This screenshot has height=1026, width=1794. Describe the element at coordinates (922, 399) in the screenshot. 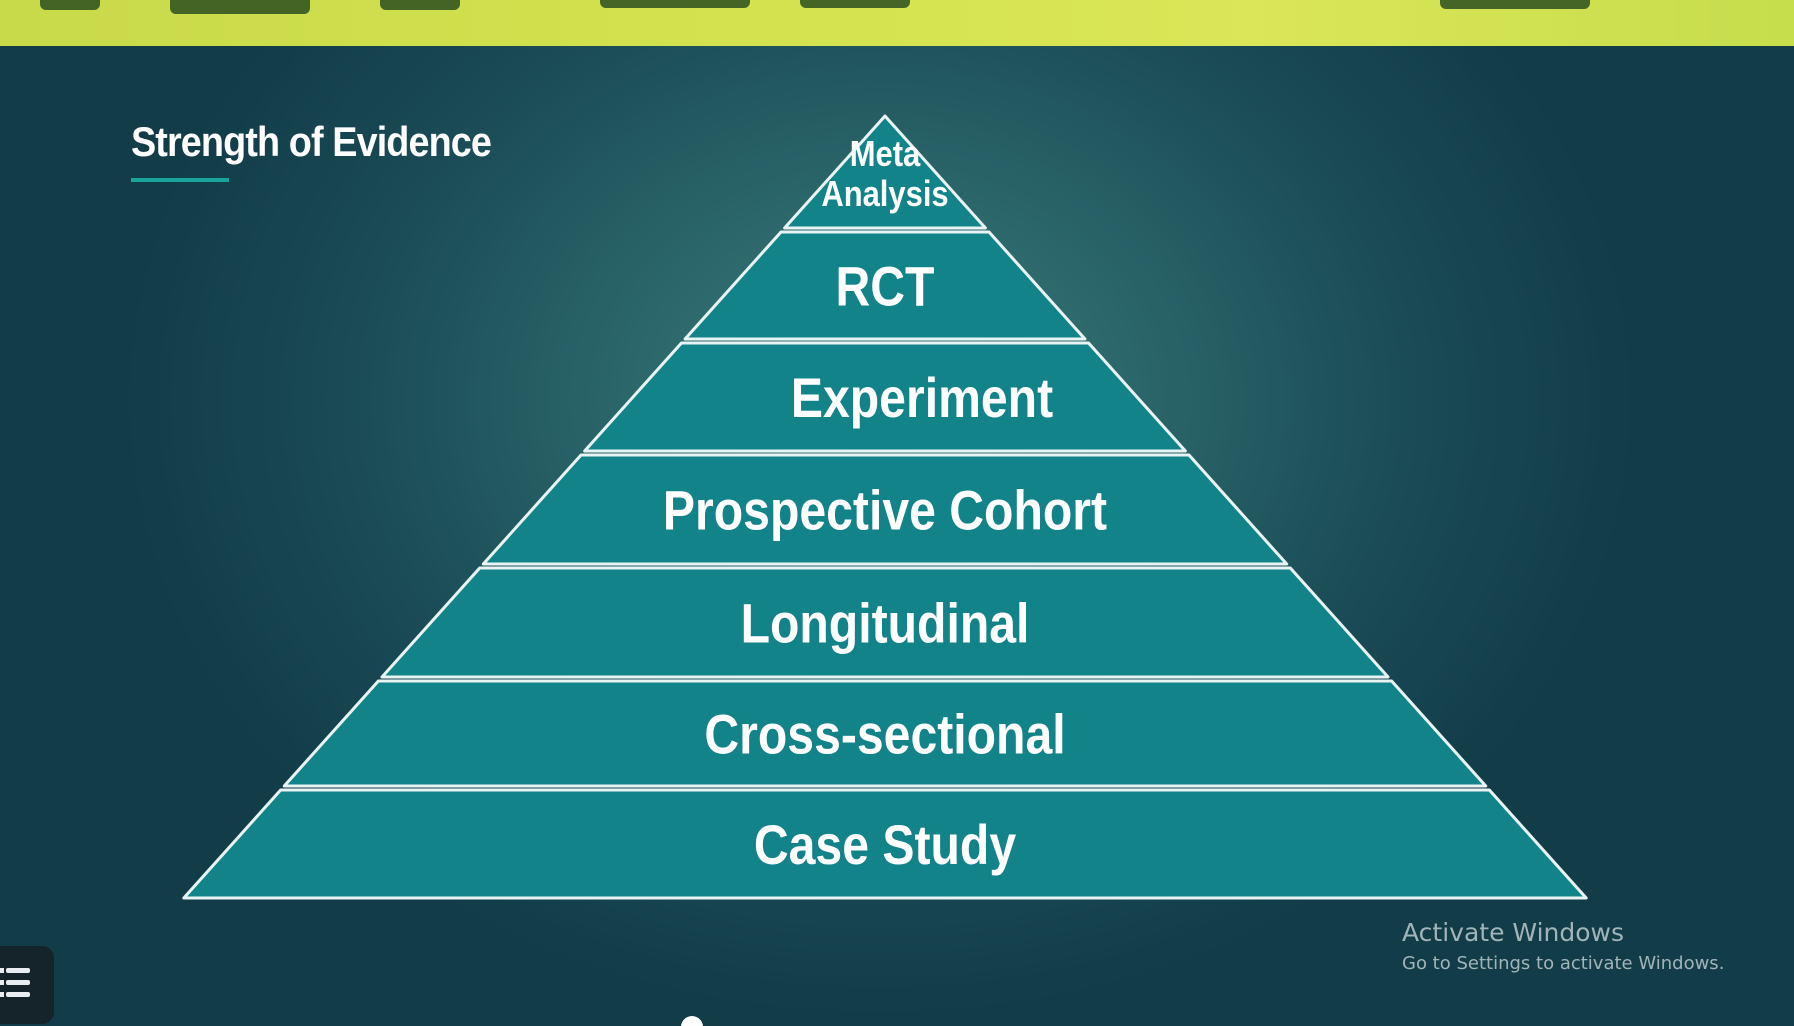

I see `pyramid-tier-label-2: Experiment` at that location.